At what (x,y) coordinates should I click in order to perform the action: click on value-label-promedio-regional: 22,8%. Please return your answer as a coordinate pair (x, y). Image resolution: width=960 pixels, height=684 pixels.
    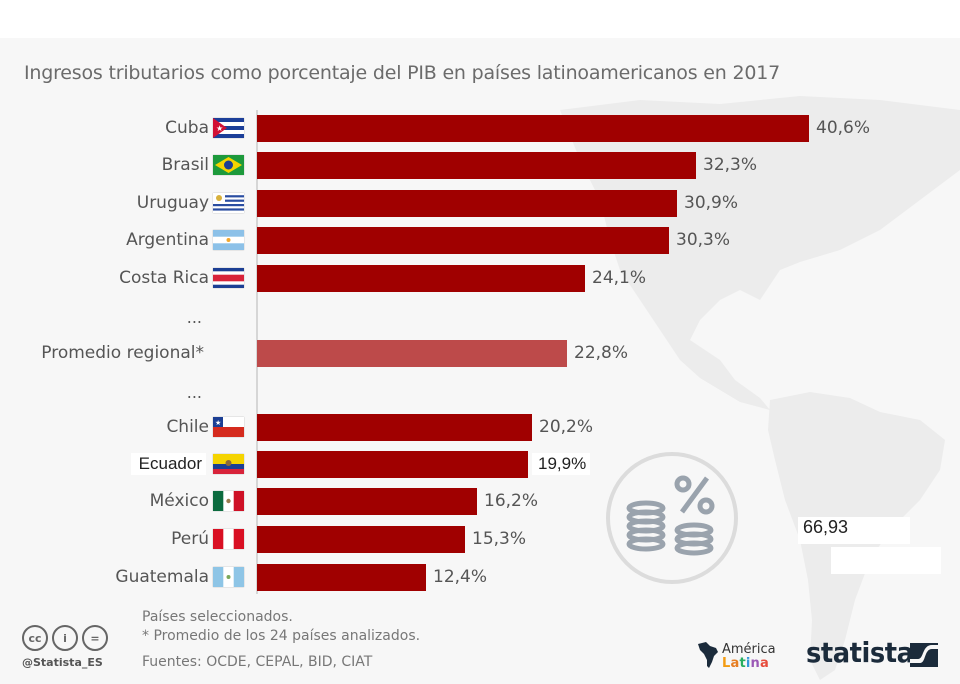
    Looking at the image, I should click on (601, 353).